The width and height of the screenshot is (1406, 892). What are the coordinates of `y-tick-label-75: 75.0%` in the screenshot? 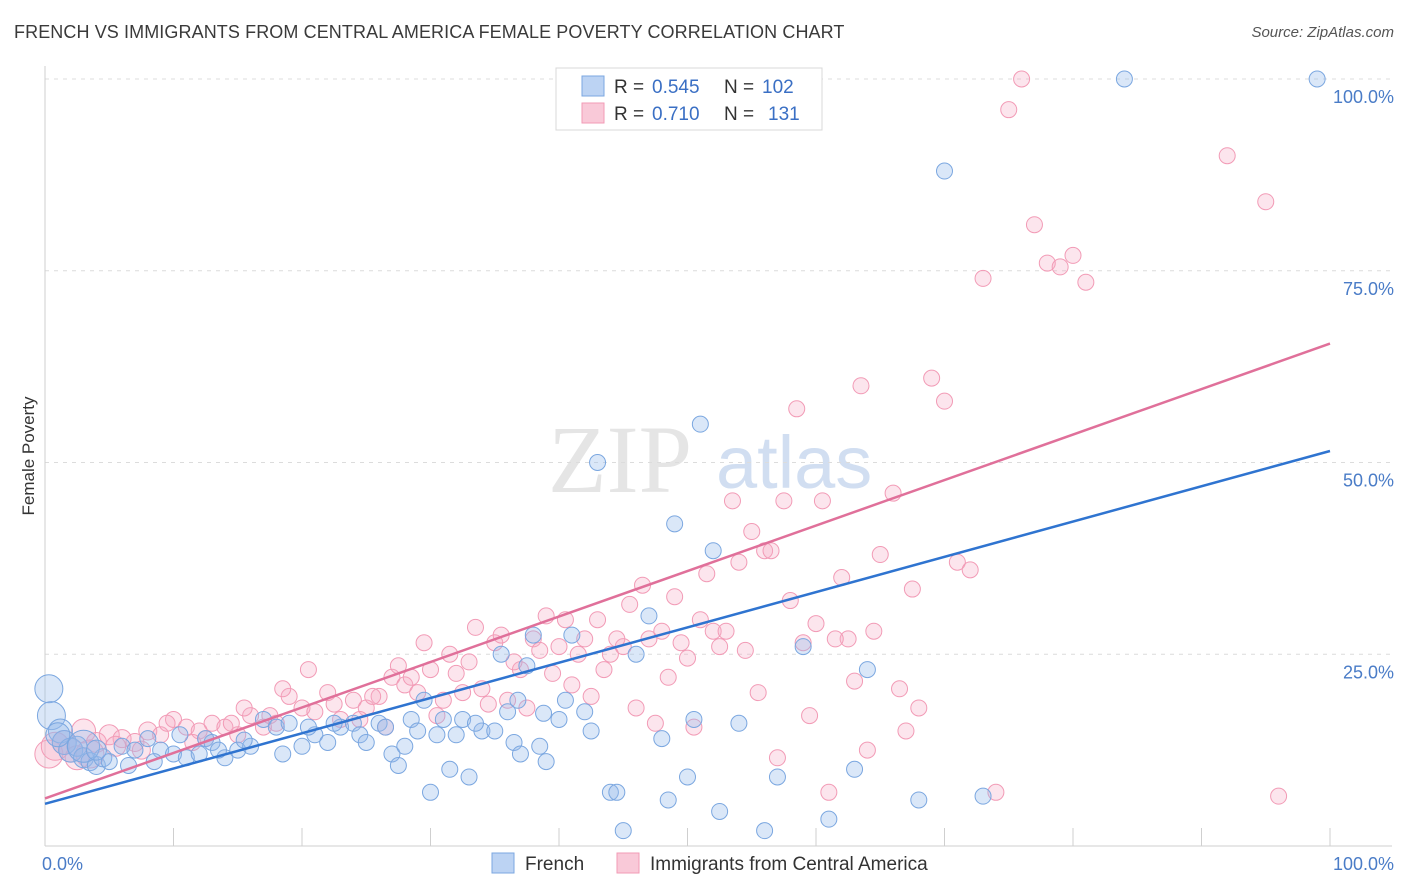 It's located at (1368, 289).